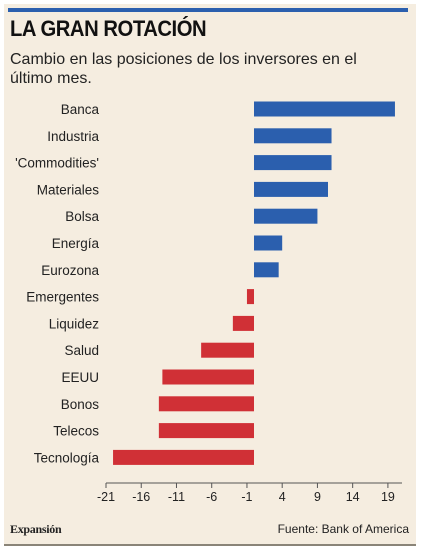 The height and width of the screenshot is (554, 423). Describe the element at coordinates (343, 529) in the screenshot. I see `source-note: Fuente: Bank of America` at that location.